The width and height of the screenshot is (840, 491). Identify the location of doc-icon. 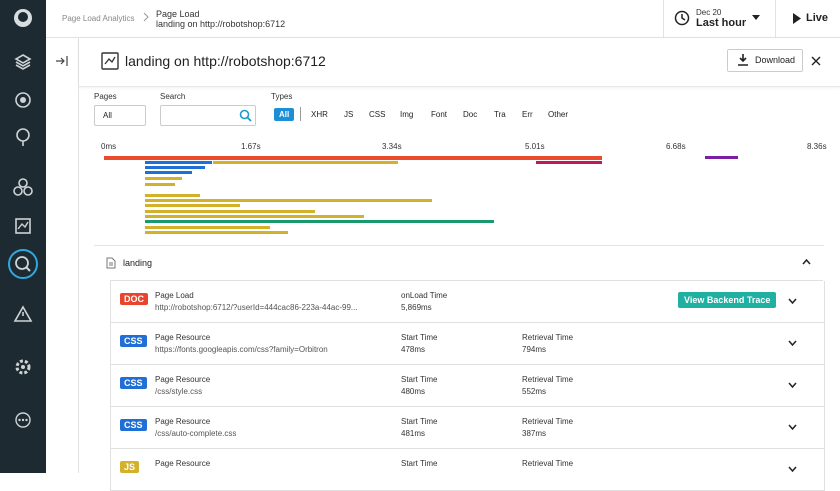
(111, 263).